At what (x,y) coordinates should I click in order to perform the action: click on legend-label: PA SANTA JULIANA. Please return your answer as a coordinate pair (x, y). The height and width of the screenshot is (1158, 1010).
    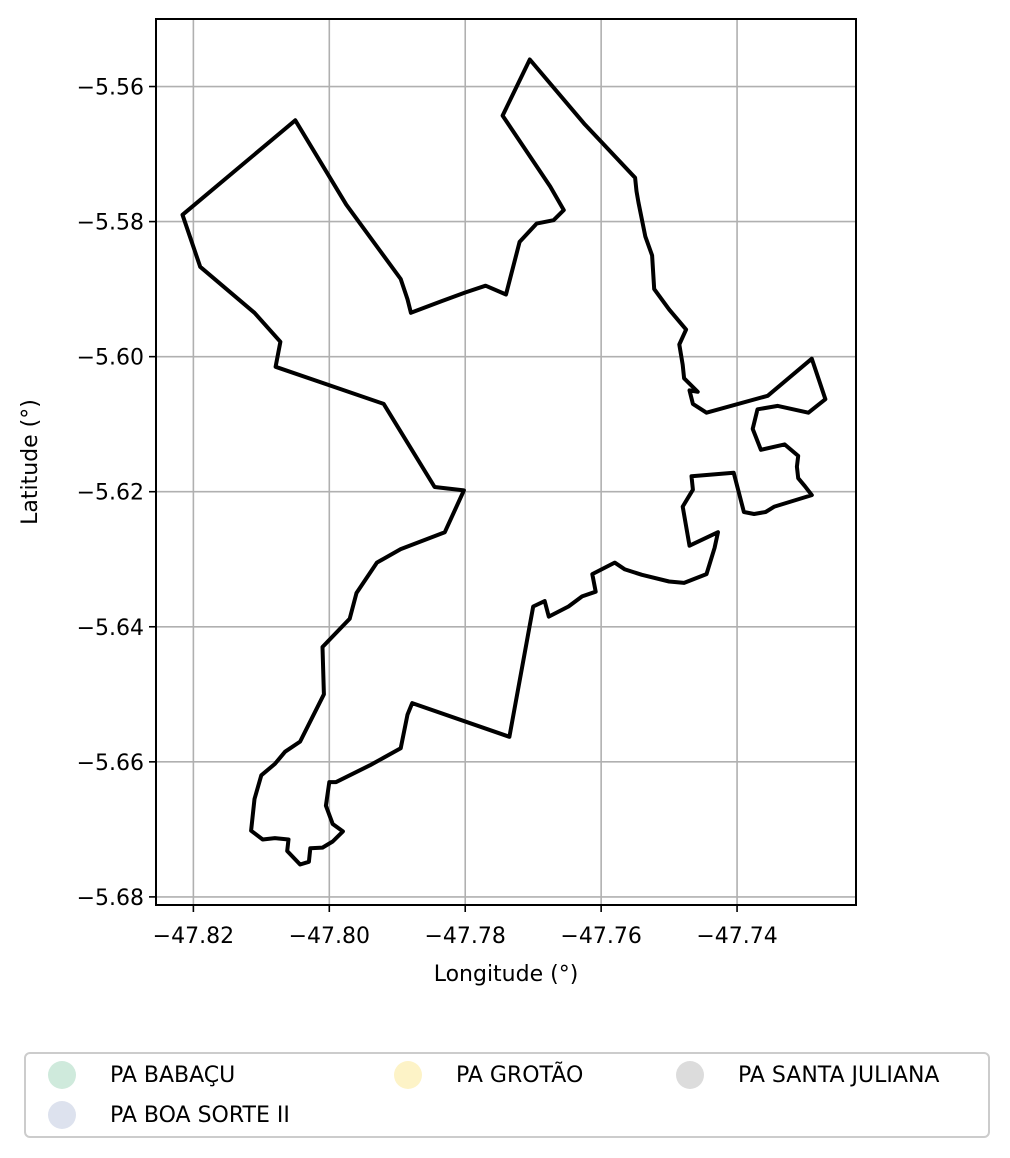
    Looking at the image, I should click on (839, 1075).